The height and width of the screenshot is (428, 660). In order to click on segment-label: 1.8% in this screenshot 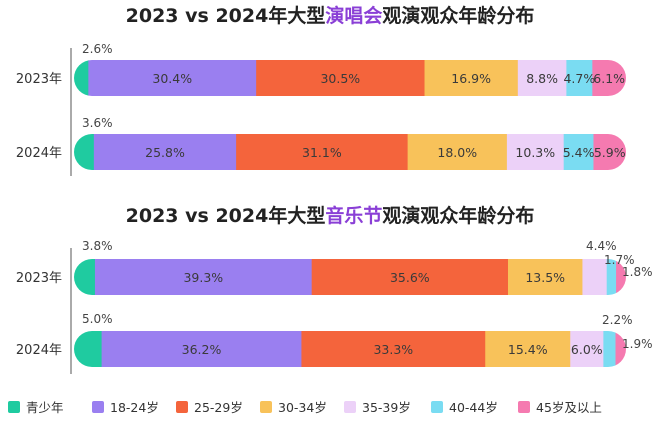, I will do `click(637, 272)`.